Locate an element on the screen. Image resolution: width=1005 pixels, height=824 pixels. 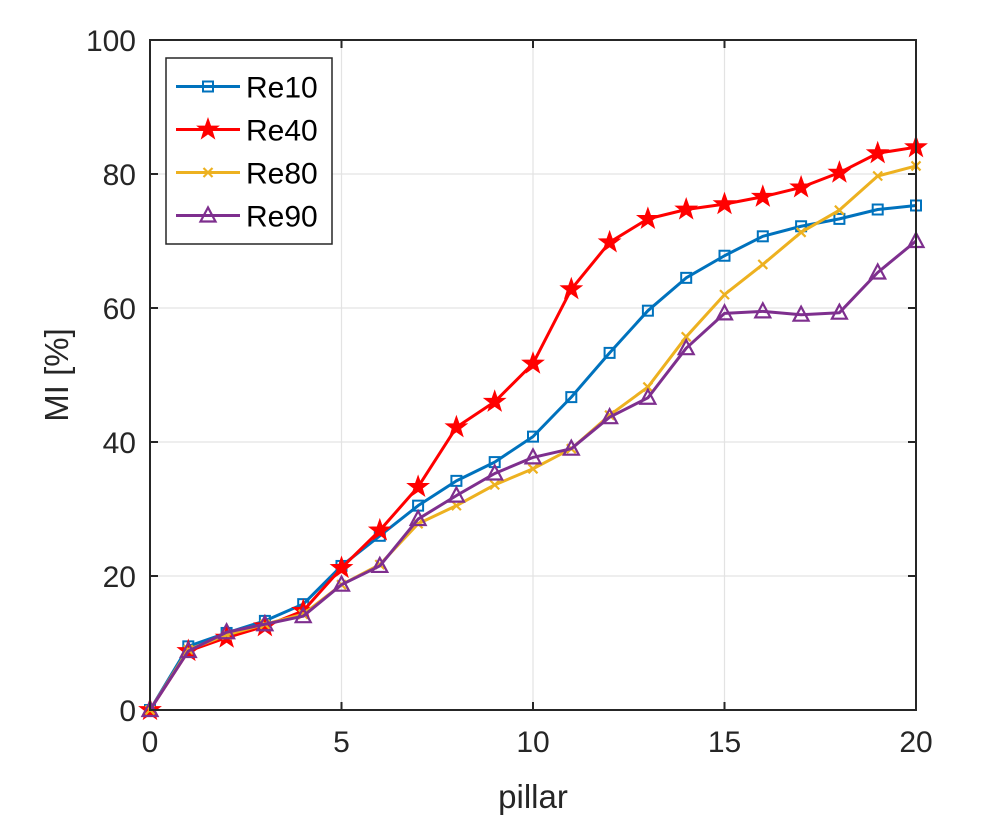
x-tick-label: 5 is located at coordinates (341, 742).